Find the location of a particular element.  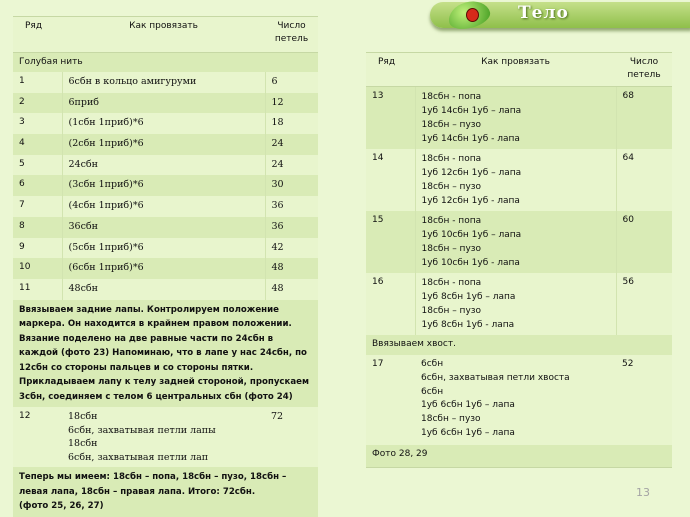

table-row: 5 24сбн 24 is located at coordinates (165, 165).